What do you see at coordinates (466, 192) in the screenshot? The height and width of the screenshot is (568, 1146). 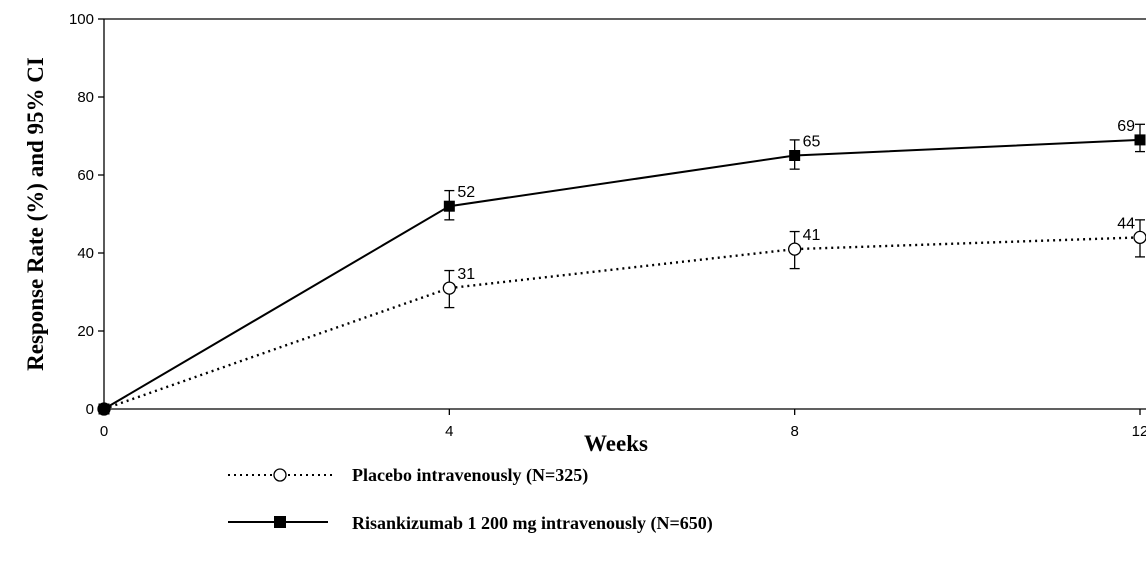 I see `series-1-data-label-1: 52` at bounding box center [466, 192].